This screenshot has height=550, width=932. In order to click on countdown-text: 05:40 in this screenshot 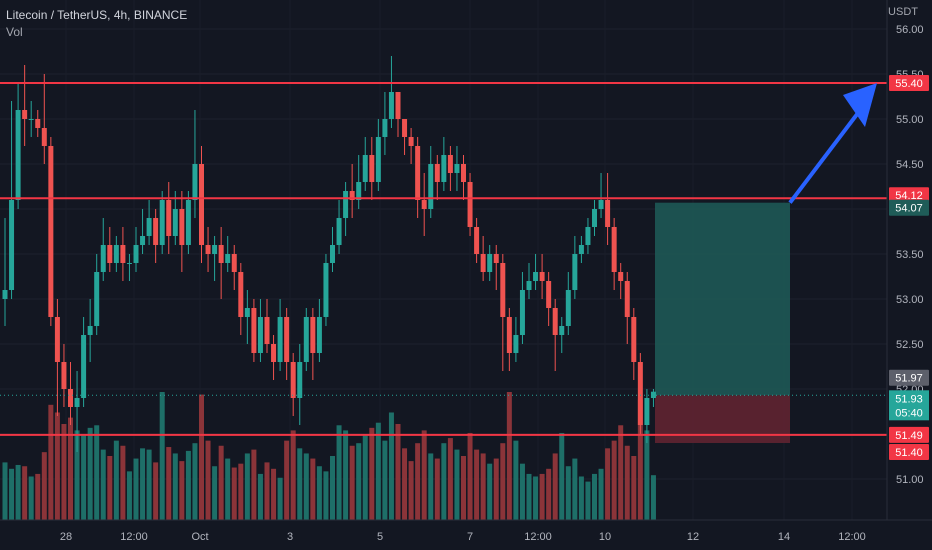, I will do `click(909, 413)`.